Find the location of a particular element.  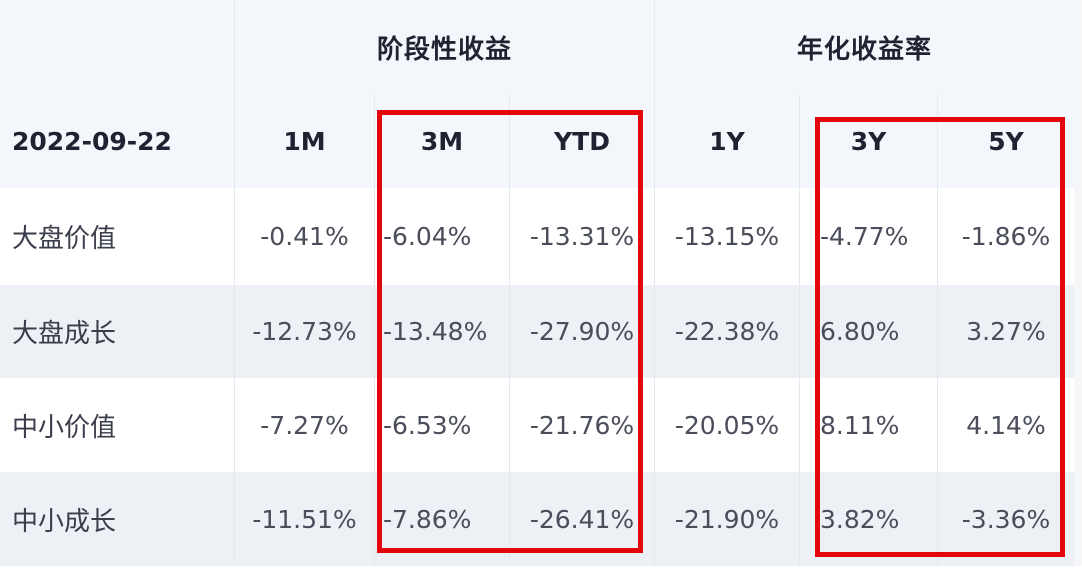

column-header-1y: 1Y is located at coordinates (727, 141).